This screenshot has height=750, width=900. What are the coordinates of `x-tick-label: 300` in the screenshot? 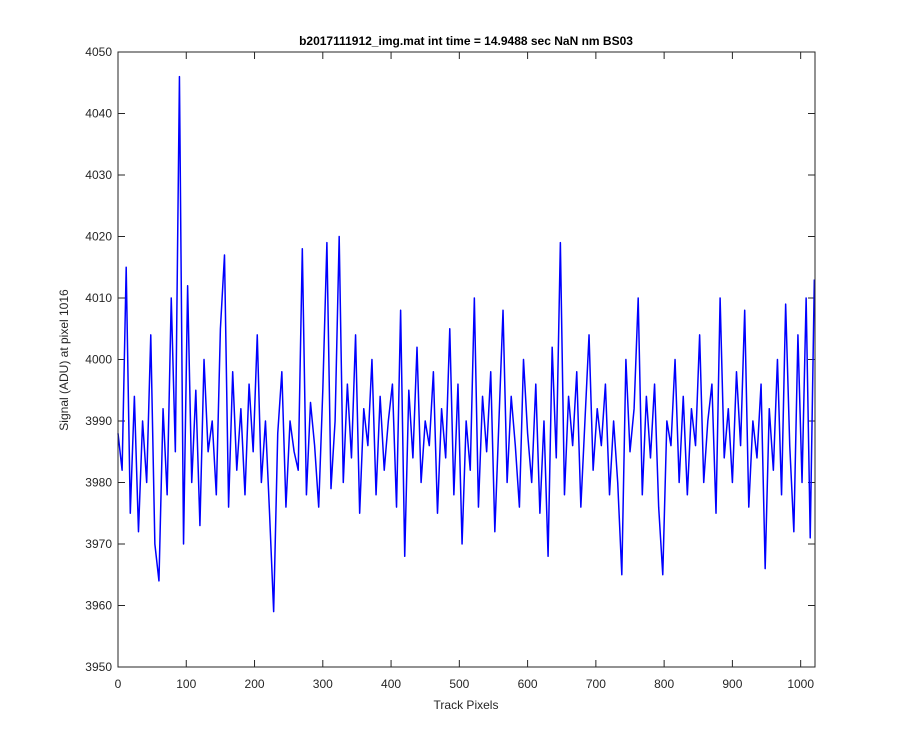 It's located at (323, 684).